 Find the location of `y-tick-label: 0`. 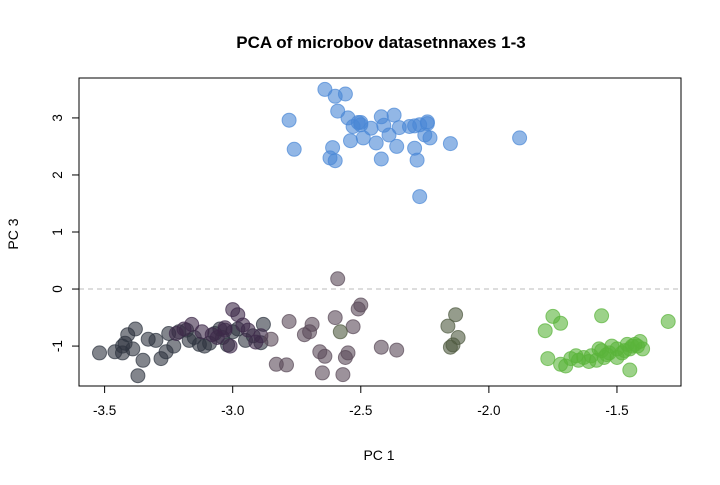

y-tick-label: 0 is located at coordinates (57, 289).